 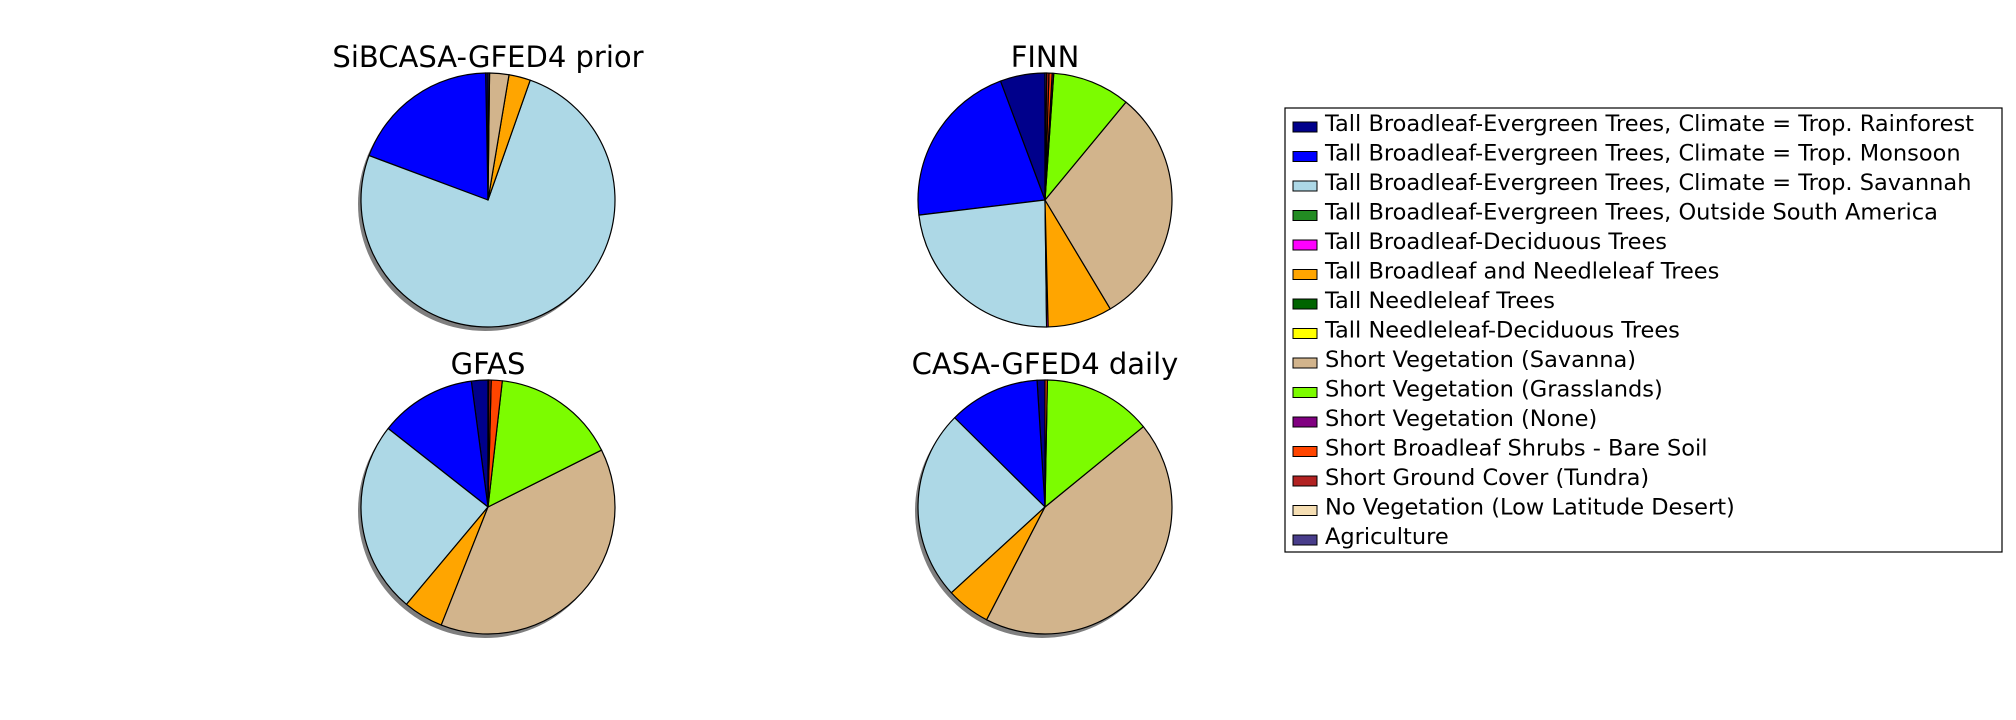 I want to click on pie-title: GFAS, so click(x=488, y=364).